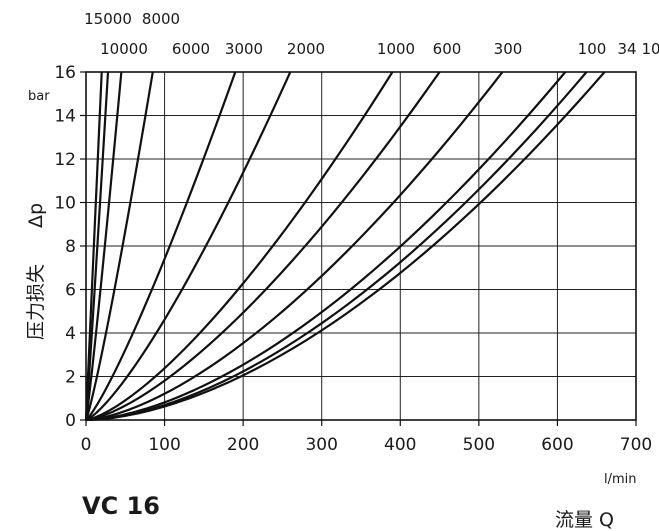  I want to click on x-tick-label-2: 200, so click(243, 445).